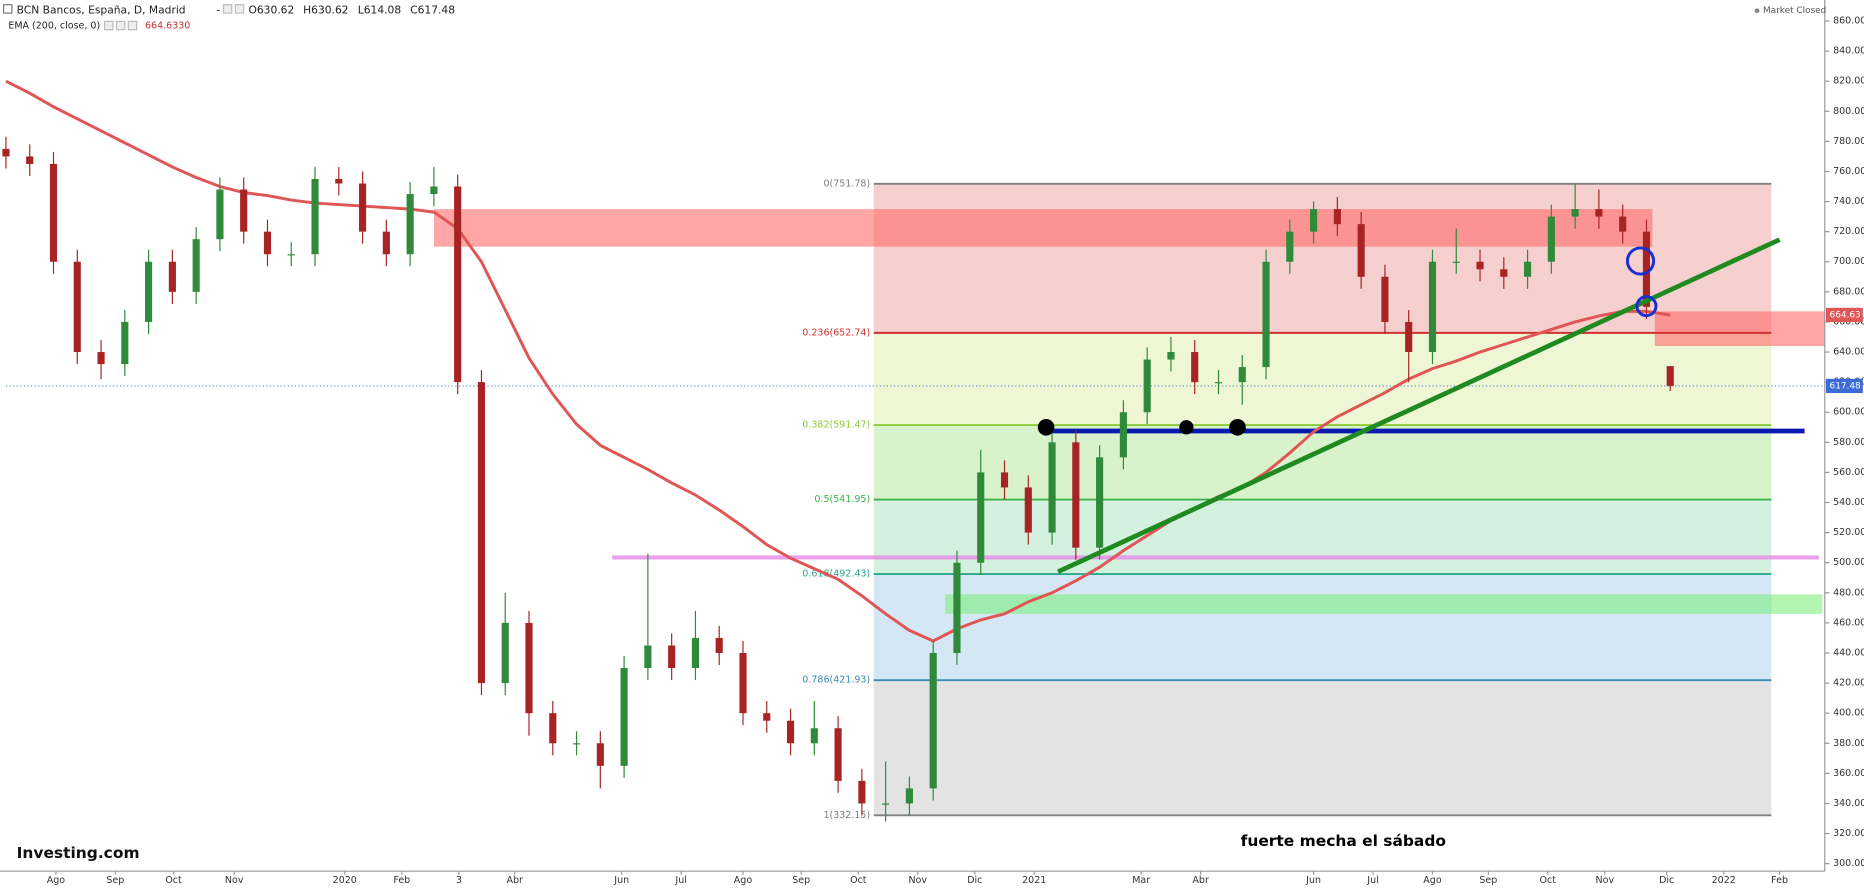 Image resolution: width=1864 pixels, height=889 pixels. I want to click on y-tick-label: 860.00, so click(1848, 20).